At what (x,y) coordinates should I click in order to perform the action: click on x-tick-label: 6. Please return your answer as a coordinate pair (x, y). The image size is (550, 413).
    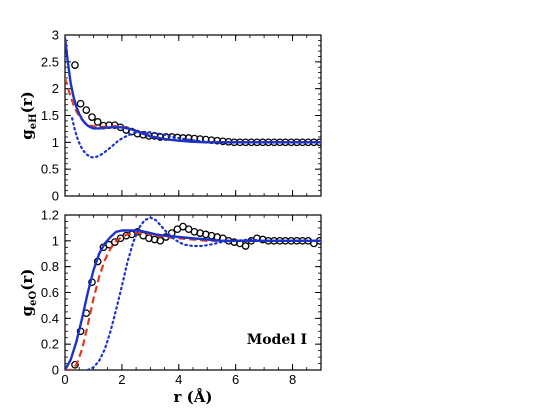
    Looking at the image, I should click on (235, 379).